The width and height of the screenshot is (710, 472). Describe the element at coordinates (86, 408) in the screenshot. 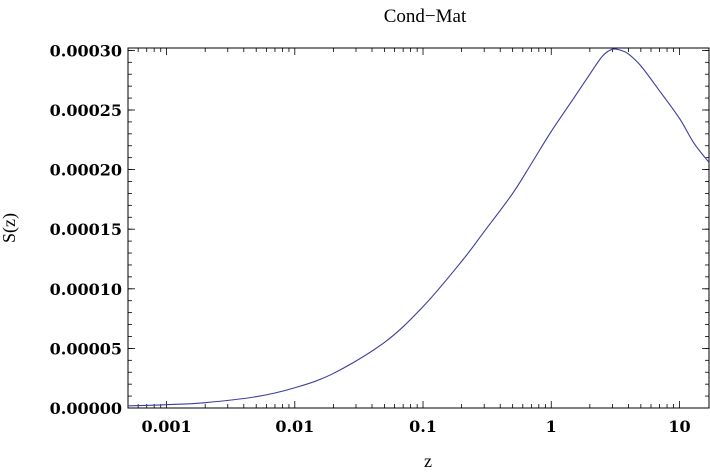

I see `y-tick-label: 0.00000` at that location.